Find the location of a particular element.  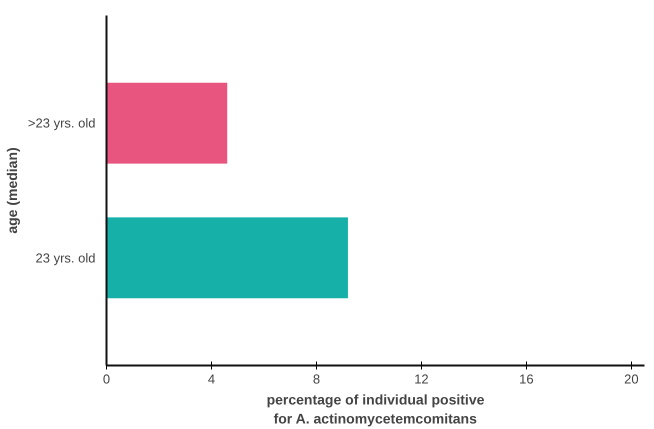

x-axis-title: percentage of individual positive for A. actinomycetemcomitans is located at coordinates (375, 409).